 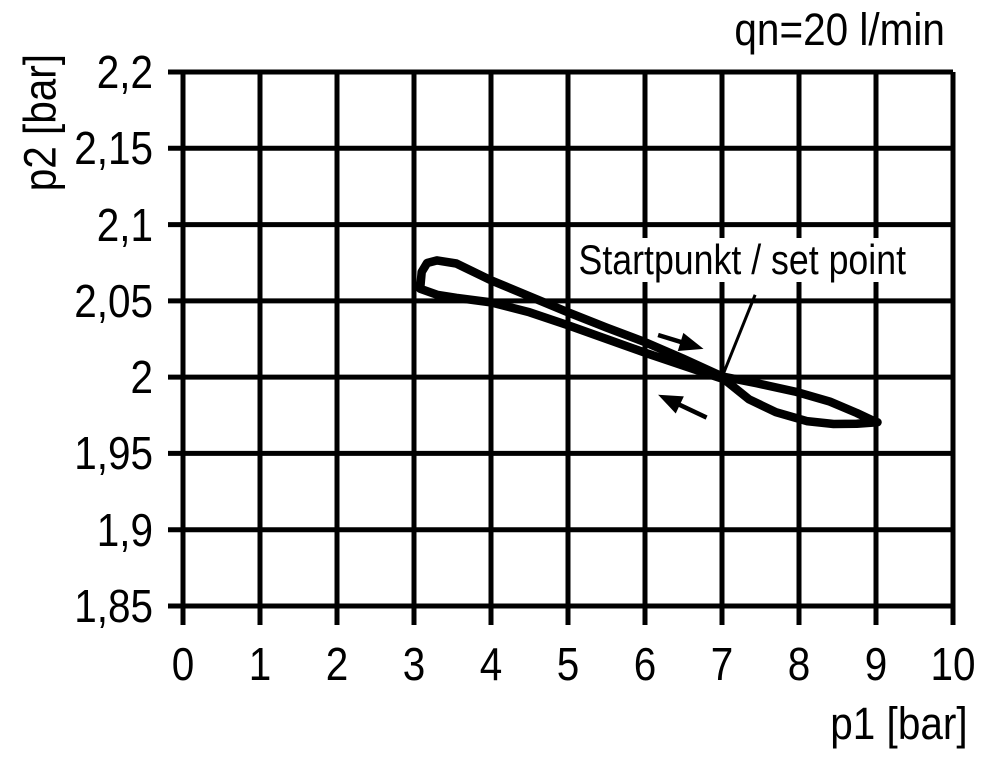 I want to click on y-tick-label: 2, so click(x=141, y=377).